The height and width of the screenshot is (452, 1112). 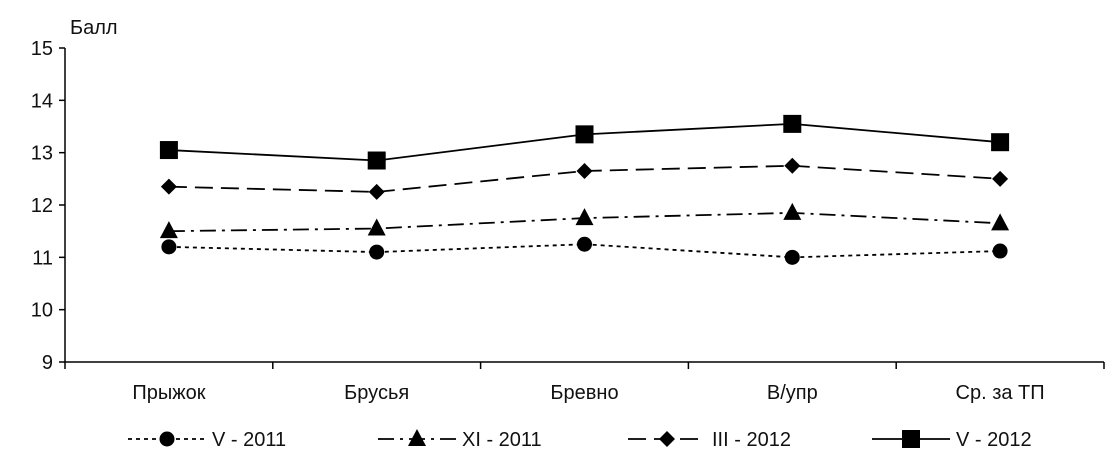 I want to click on y-tick-label: 10, so click(x=42, y=311).